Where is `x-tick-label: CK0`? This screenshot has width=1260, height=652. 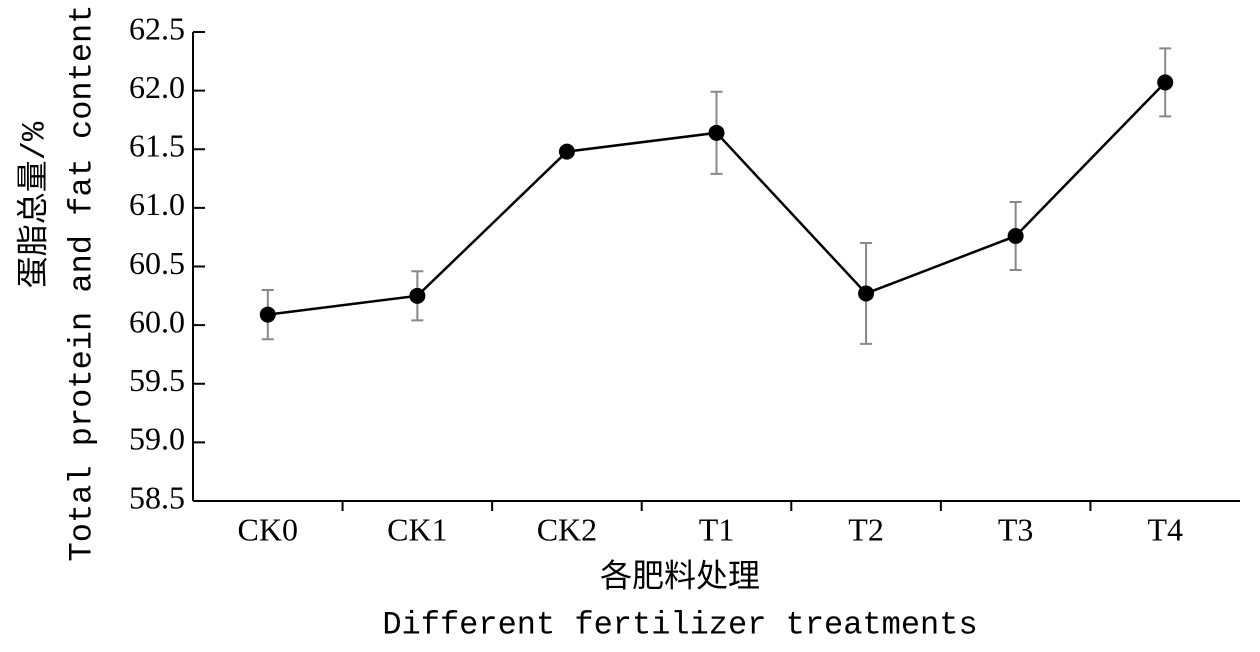 x-tick-label: CK0 is located at coordinates (268, 529).